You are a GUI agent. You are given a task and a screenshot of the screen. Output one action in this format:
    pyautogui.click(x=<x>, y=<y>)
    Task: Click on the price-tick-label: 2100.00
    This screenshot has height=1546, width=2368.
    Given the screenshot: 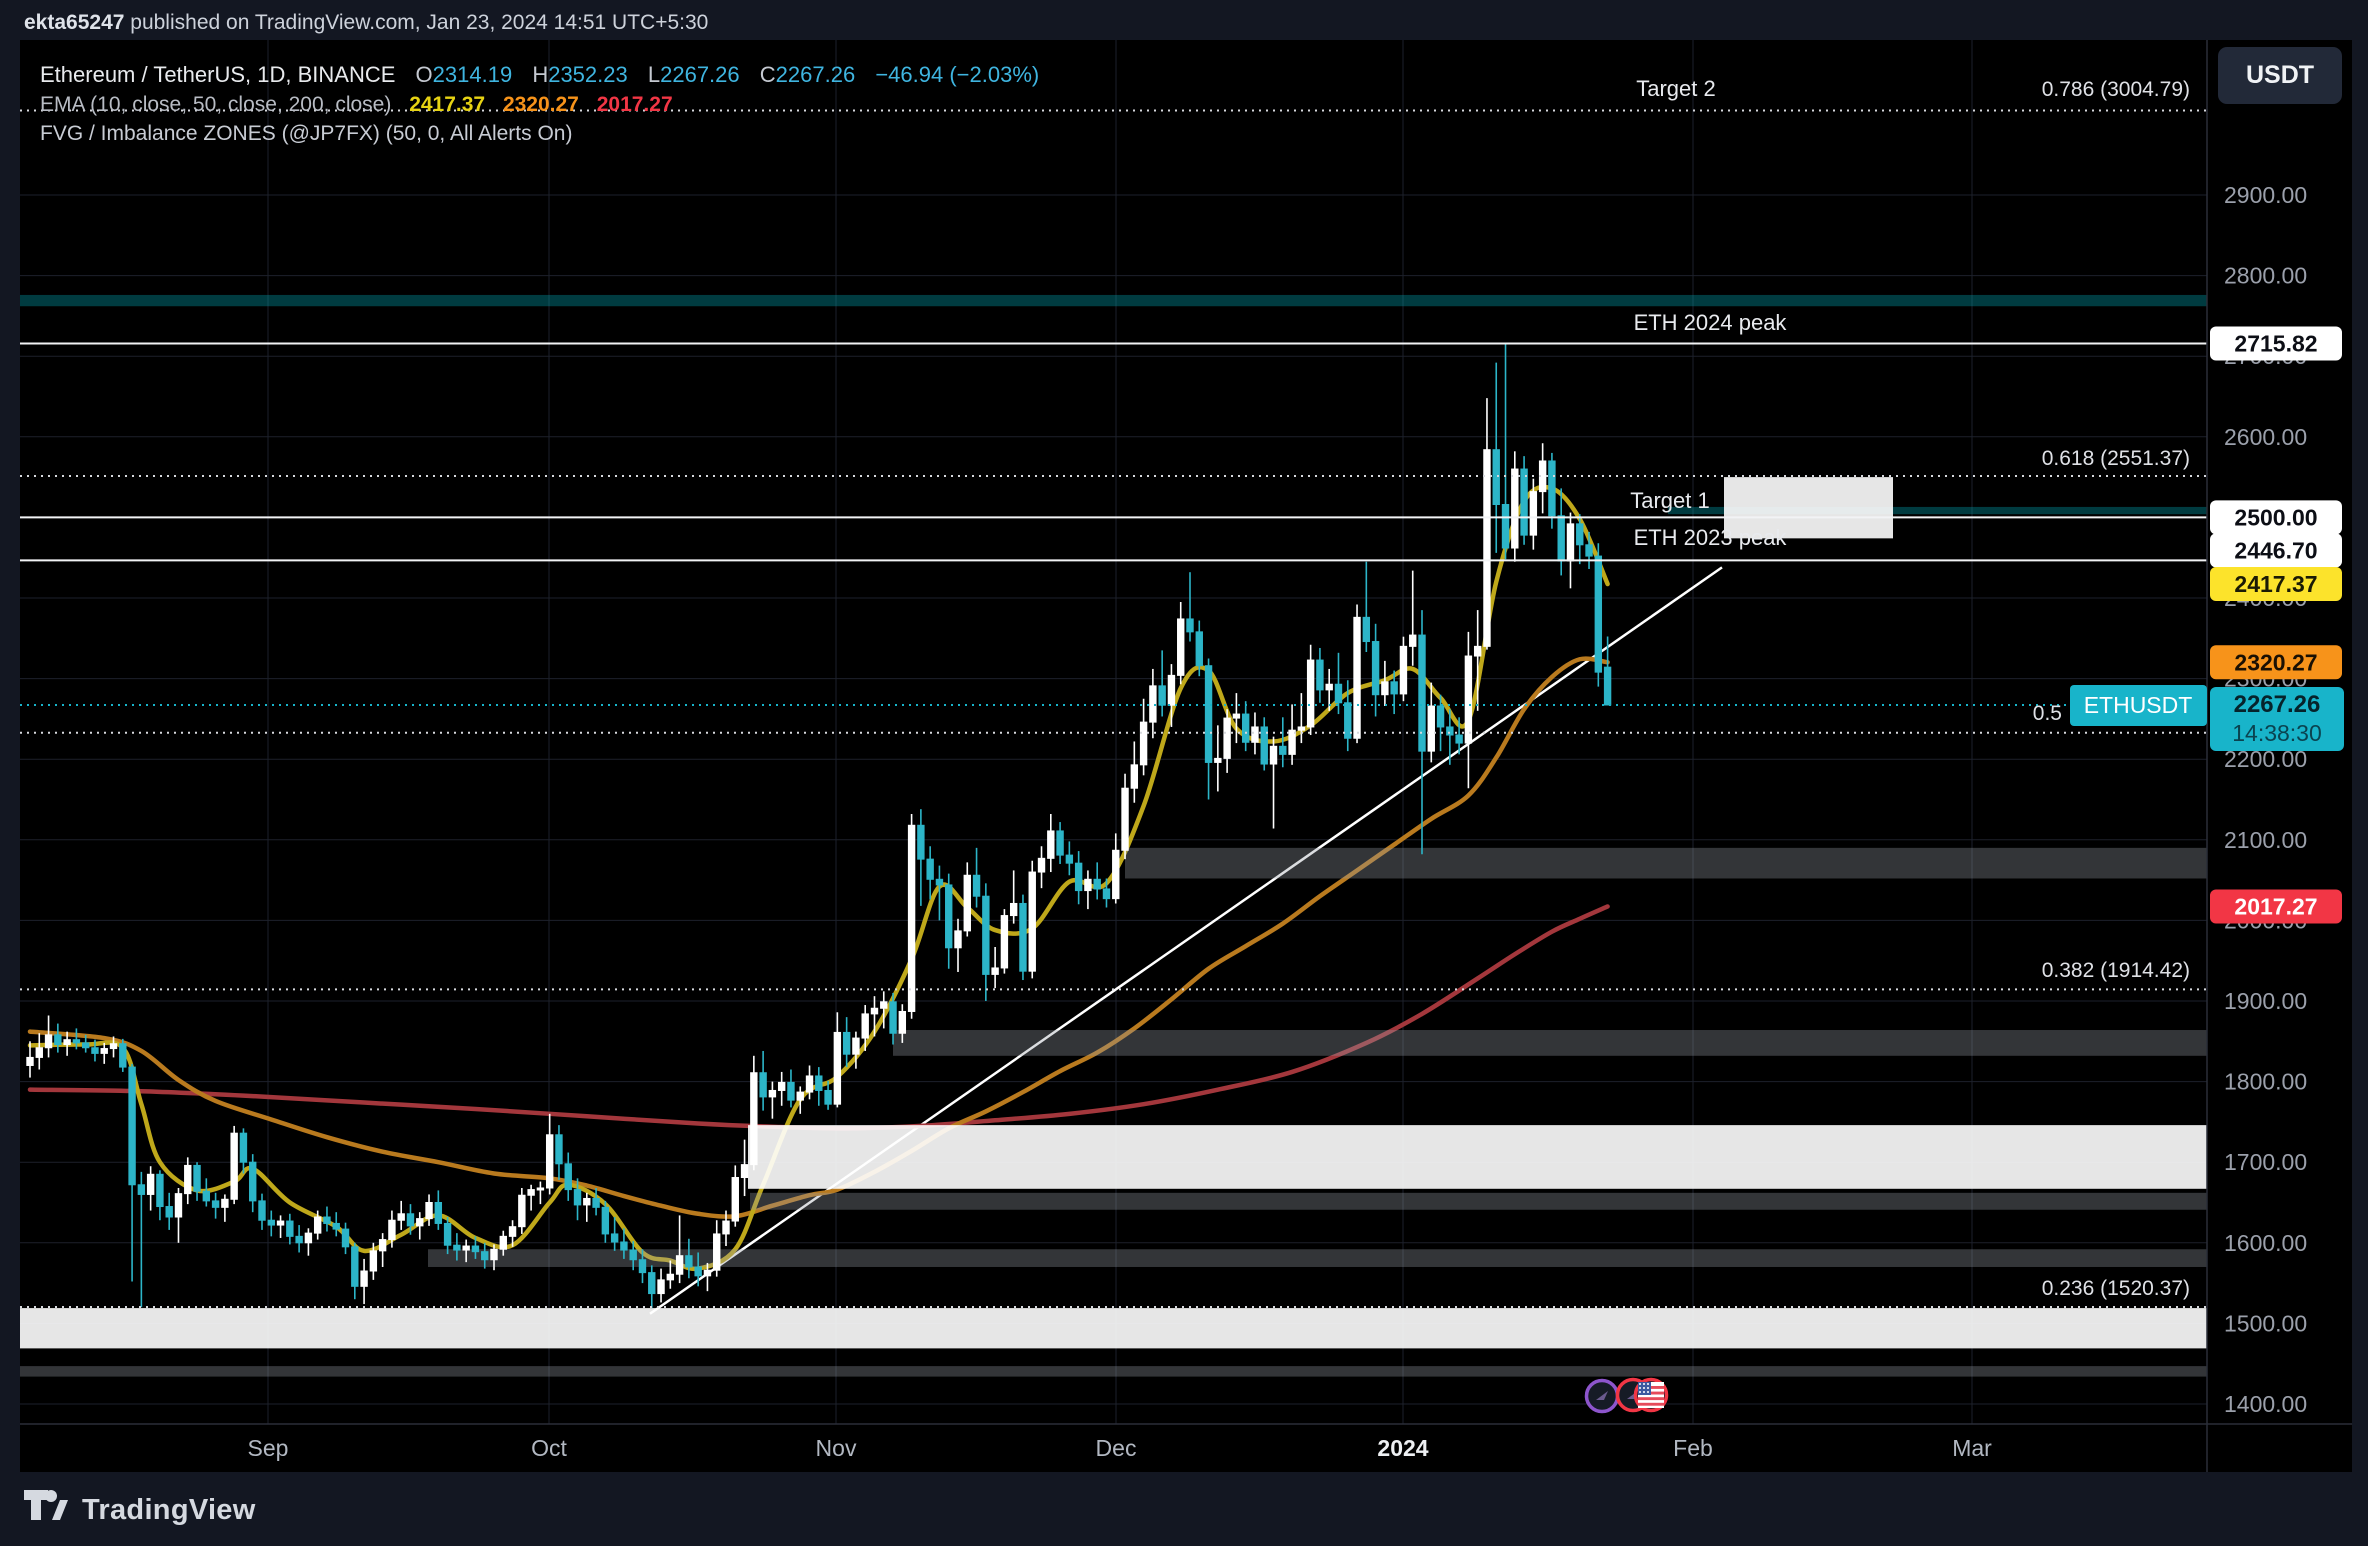 What is the action you would take?
    pyautogui.click(x=2265, y=840)
    